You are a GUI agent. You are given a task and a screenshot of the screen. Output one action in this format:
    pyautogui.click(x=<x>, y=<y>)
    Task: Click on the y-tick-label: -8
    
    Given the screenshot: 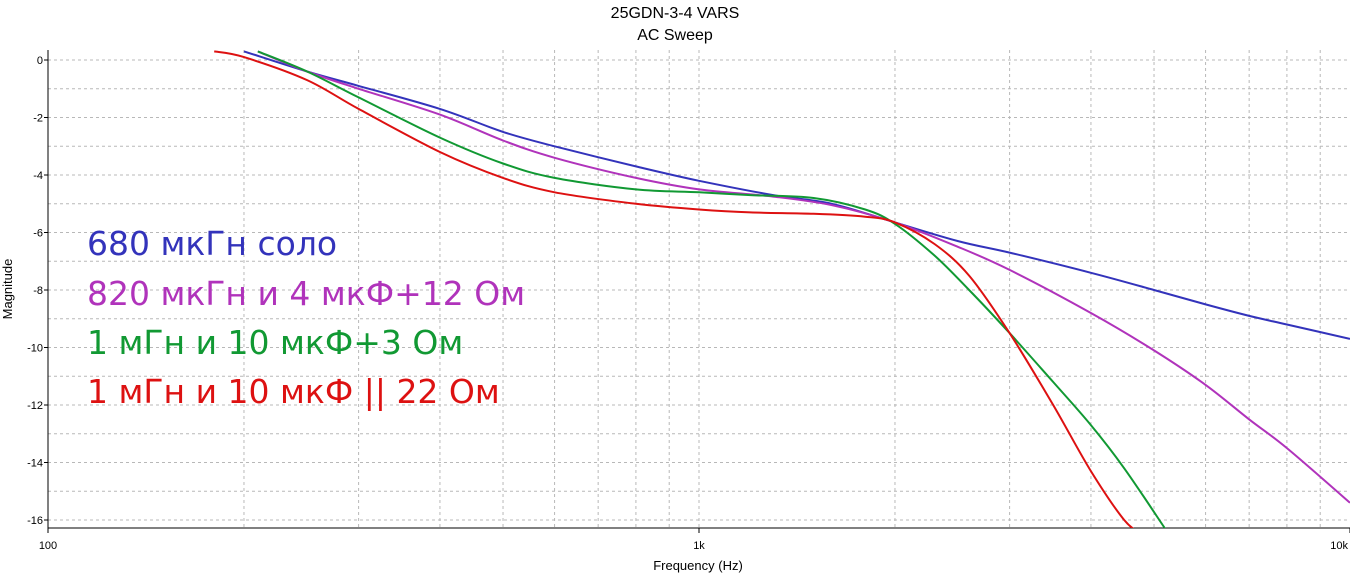 What is the action you would take?
    pyautogui.click(x=38, y=291)
    